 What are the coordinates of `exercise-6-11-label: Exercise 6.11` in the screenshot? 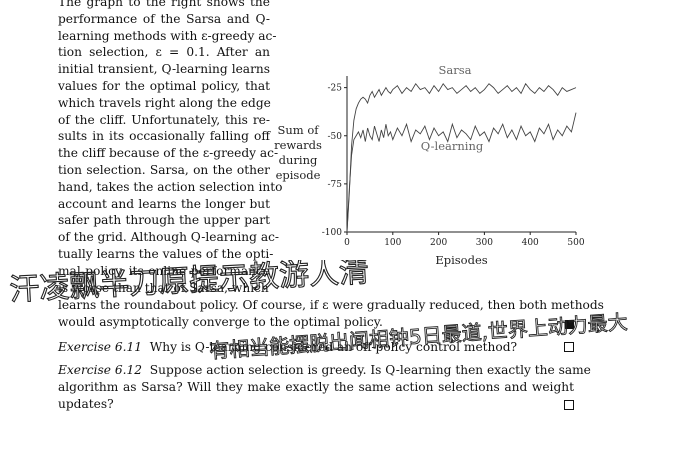 It's located at (100, 347).